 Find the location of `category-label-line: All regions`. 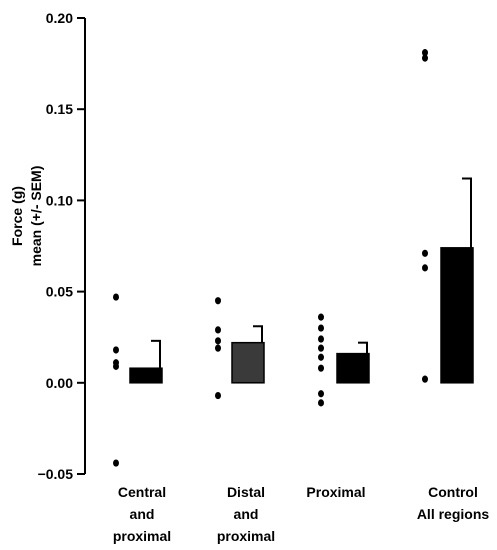

category-label-line: All regions is located at coordinates (453, 514).